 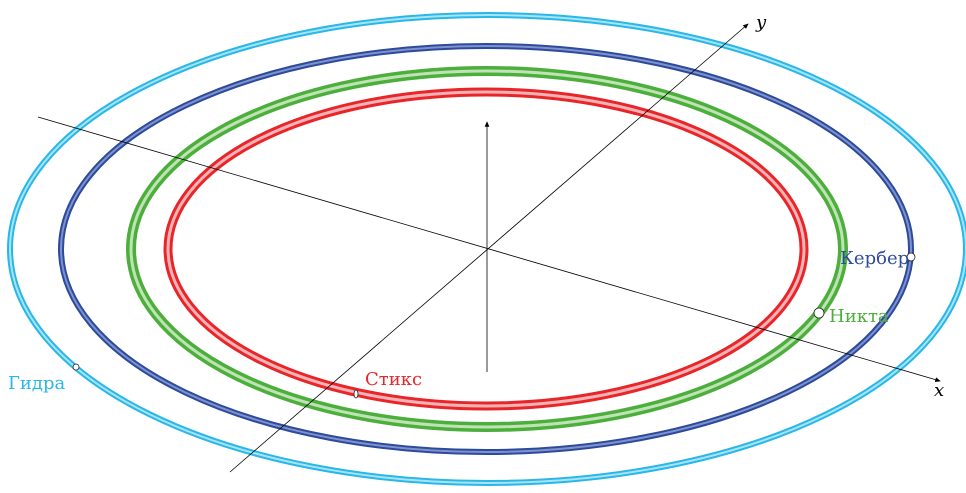 I want to click on styx-marker, so click(x=356, y=394).